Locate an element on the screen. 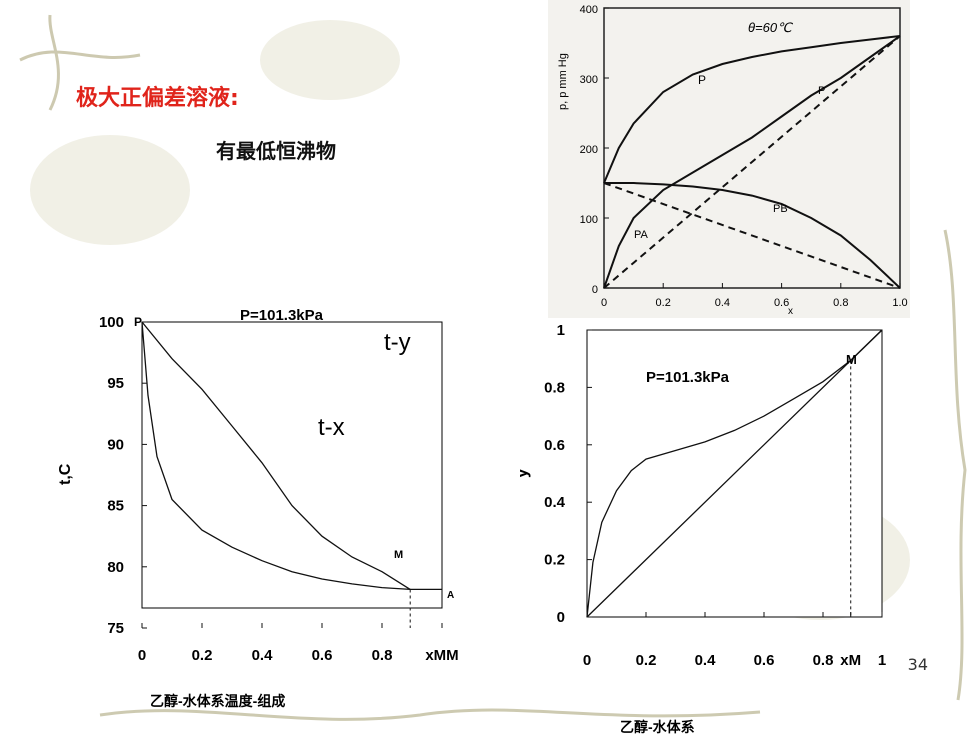 The width and height of the screenshot is (980, 735). branch-top-left is located at coordinates (80, 56).